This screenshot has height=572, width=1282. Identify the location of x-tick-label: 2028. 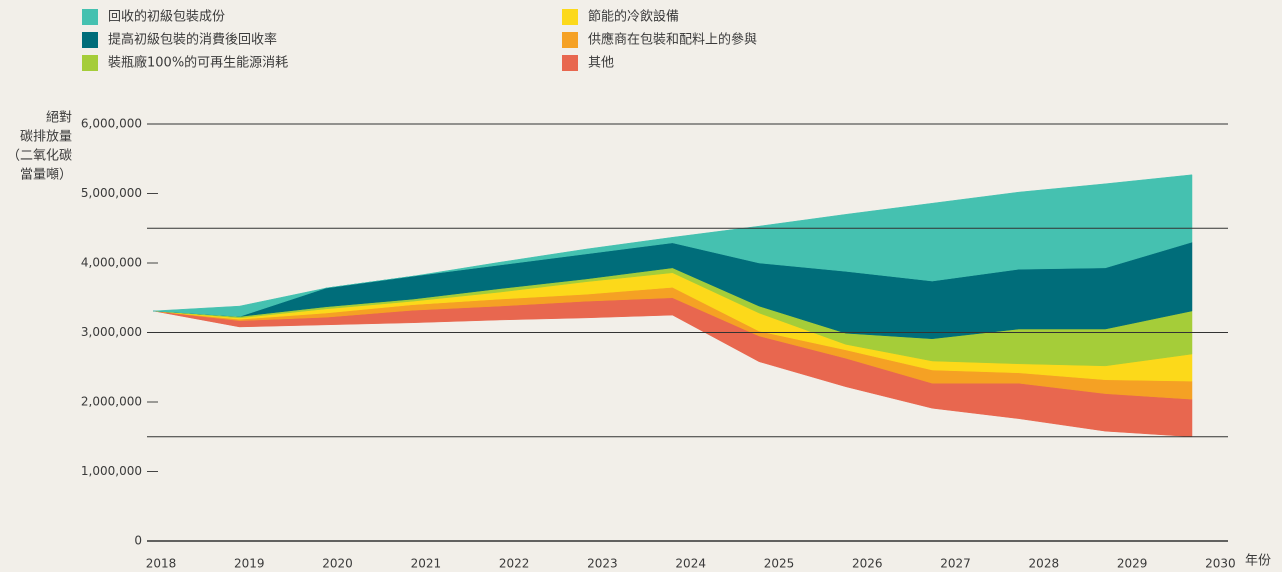
(1044, 564).